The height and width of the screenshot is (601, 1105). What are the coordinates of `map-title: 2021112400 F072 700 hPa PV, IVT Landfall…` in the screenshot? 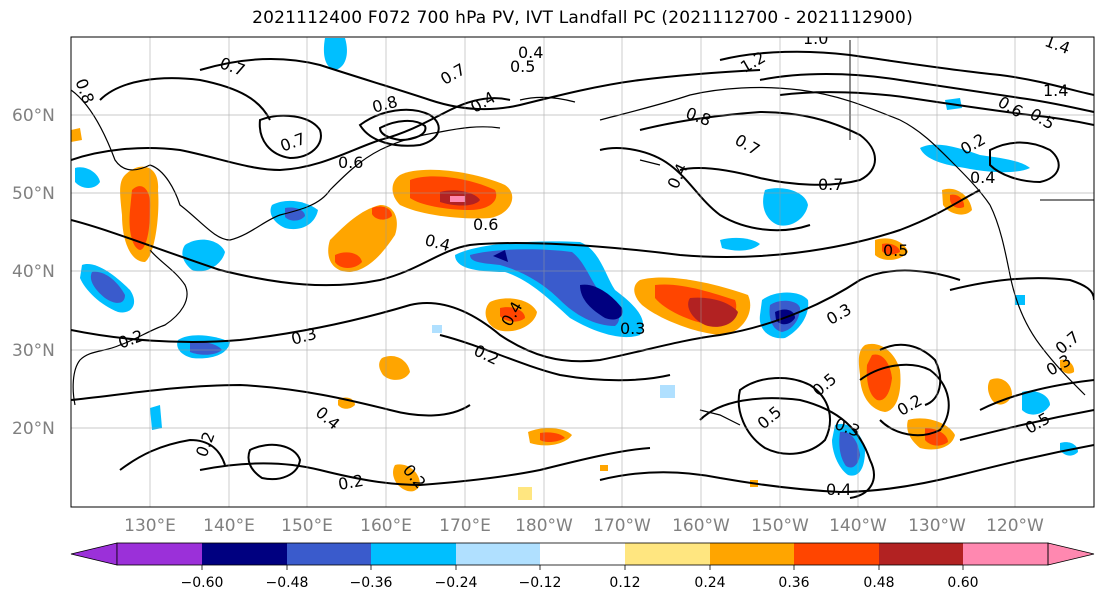 It's located at (582, 18).